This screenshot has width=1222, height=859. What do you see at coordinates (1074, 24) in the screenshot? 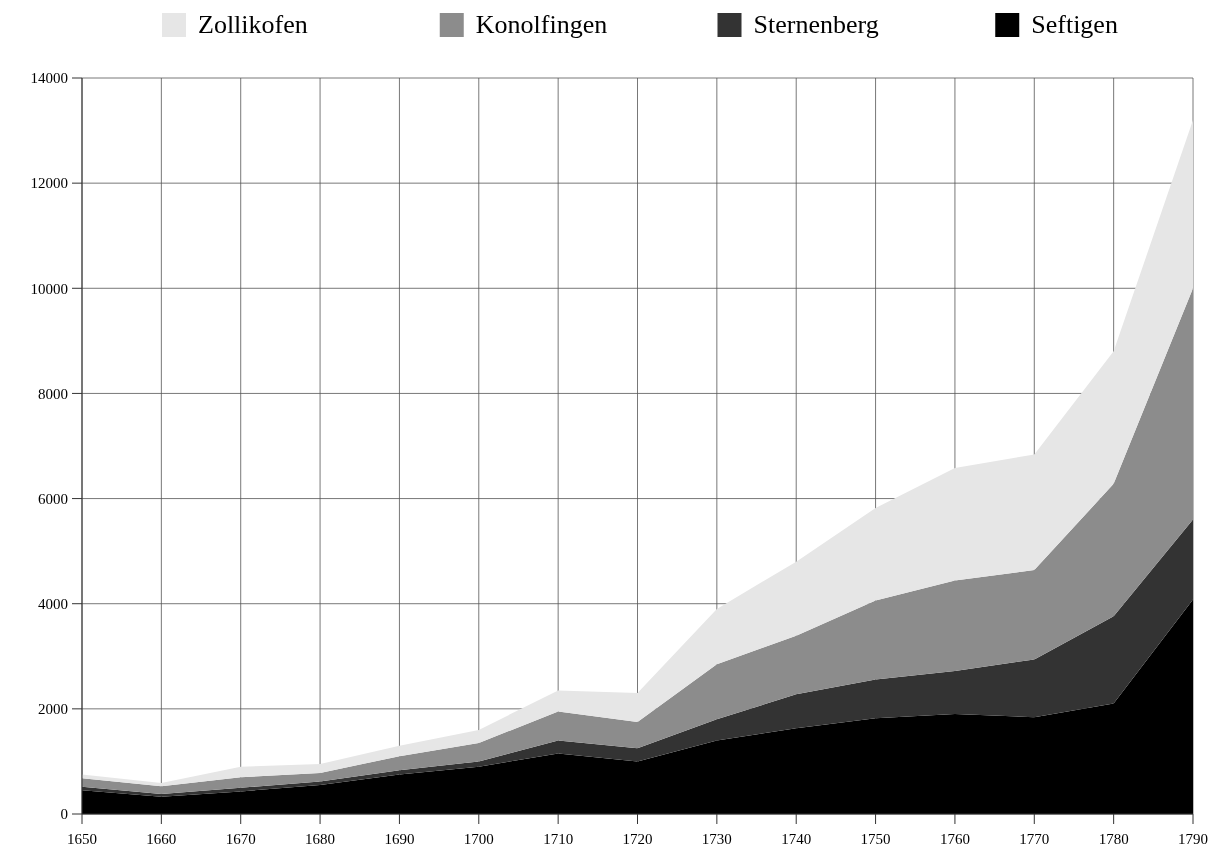
I see `legend-label: Seftigen` at bounding box center [1074, 24].